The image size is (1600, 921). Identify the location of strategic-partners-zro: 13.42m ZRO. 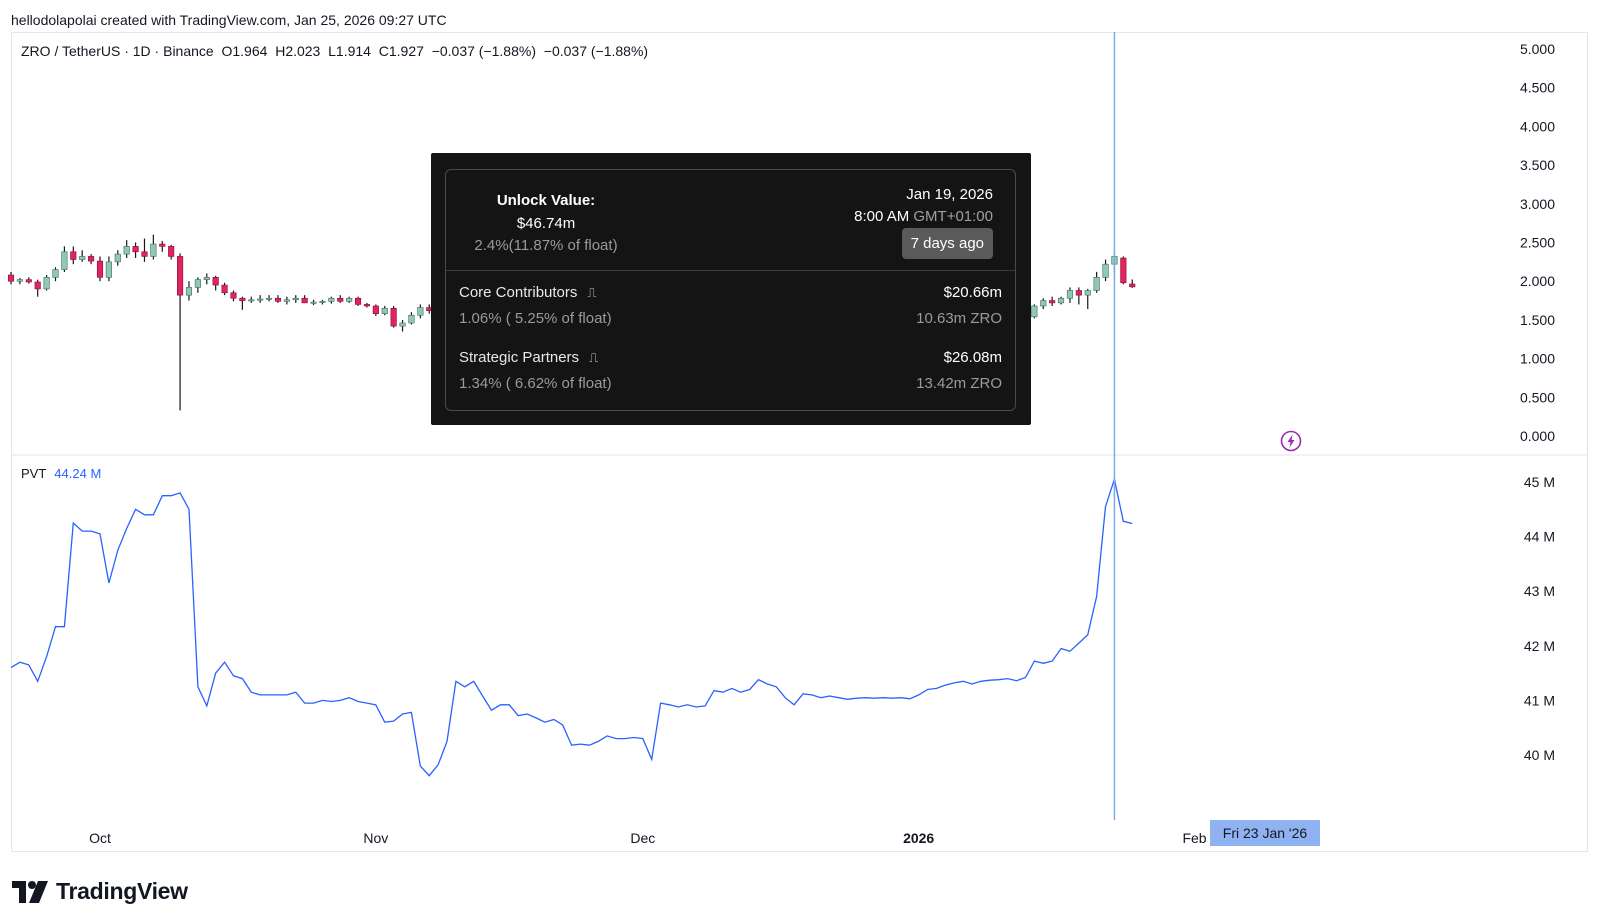
(959, 383).